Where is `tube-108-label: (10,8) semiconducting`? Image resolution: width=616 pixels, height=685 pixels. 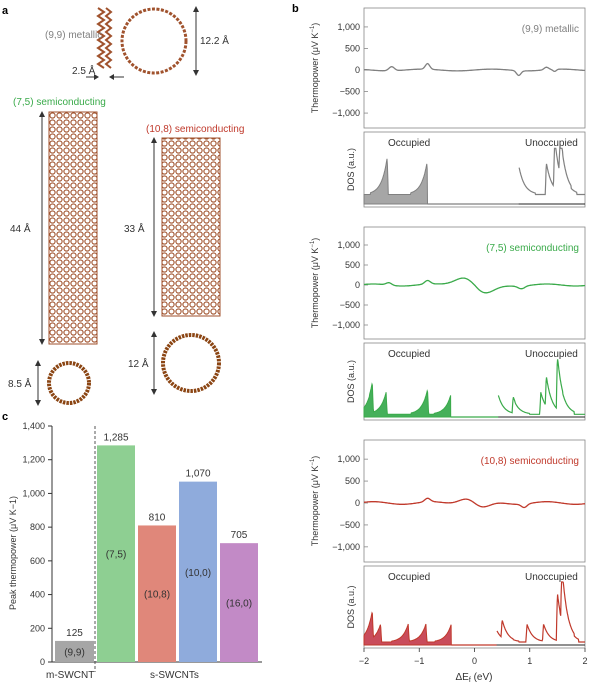
tube-108-label: (10,8) semiconducting is located at coordinates (195, 129).